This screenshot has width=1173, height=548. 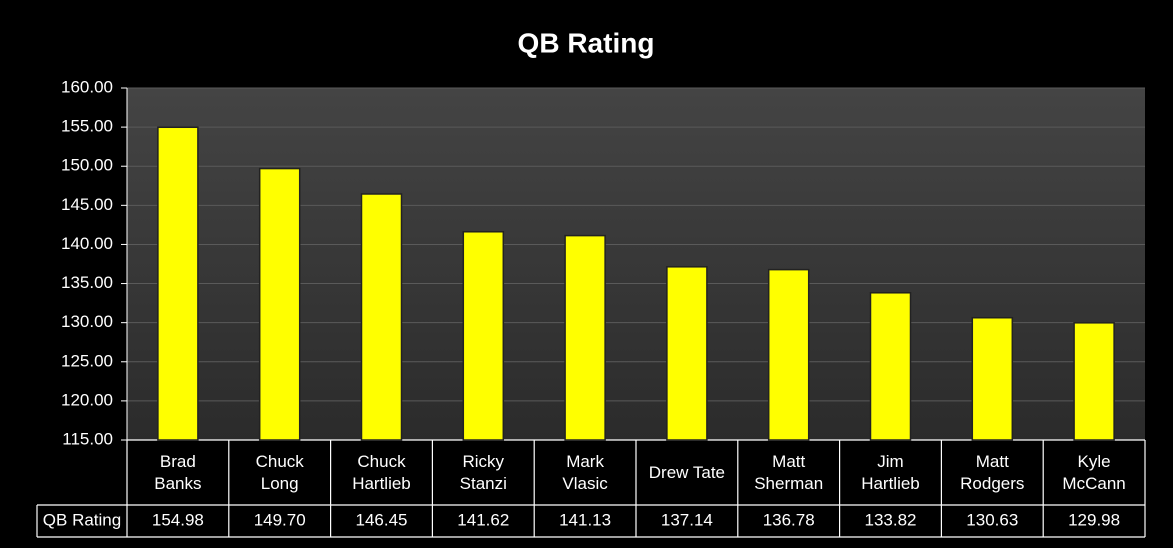 What do you see at coordinates (279, 472) in the screenshot?
I see `x-tick-label: Chuck Long` at bounding box center [279, 472].